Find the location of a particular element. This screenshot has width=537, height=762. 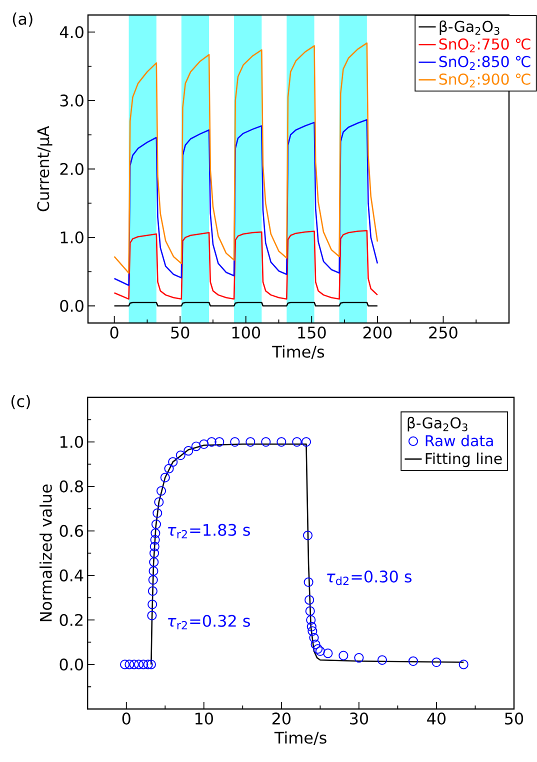

annotation: τ$_{d2}$=0.30 s is located at coordinates (369, 578).